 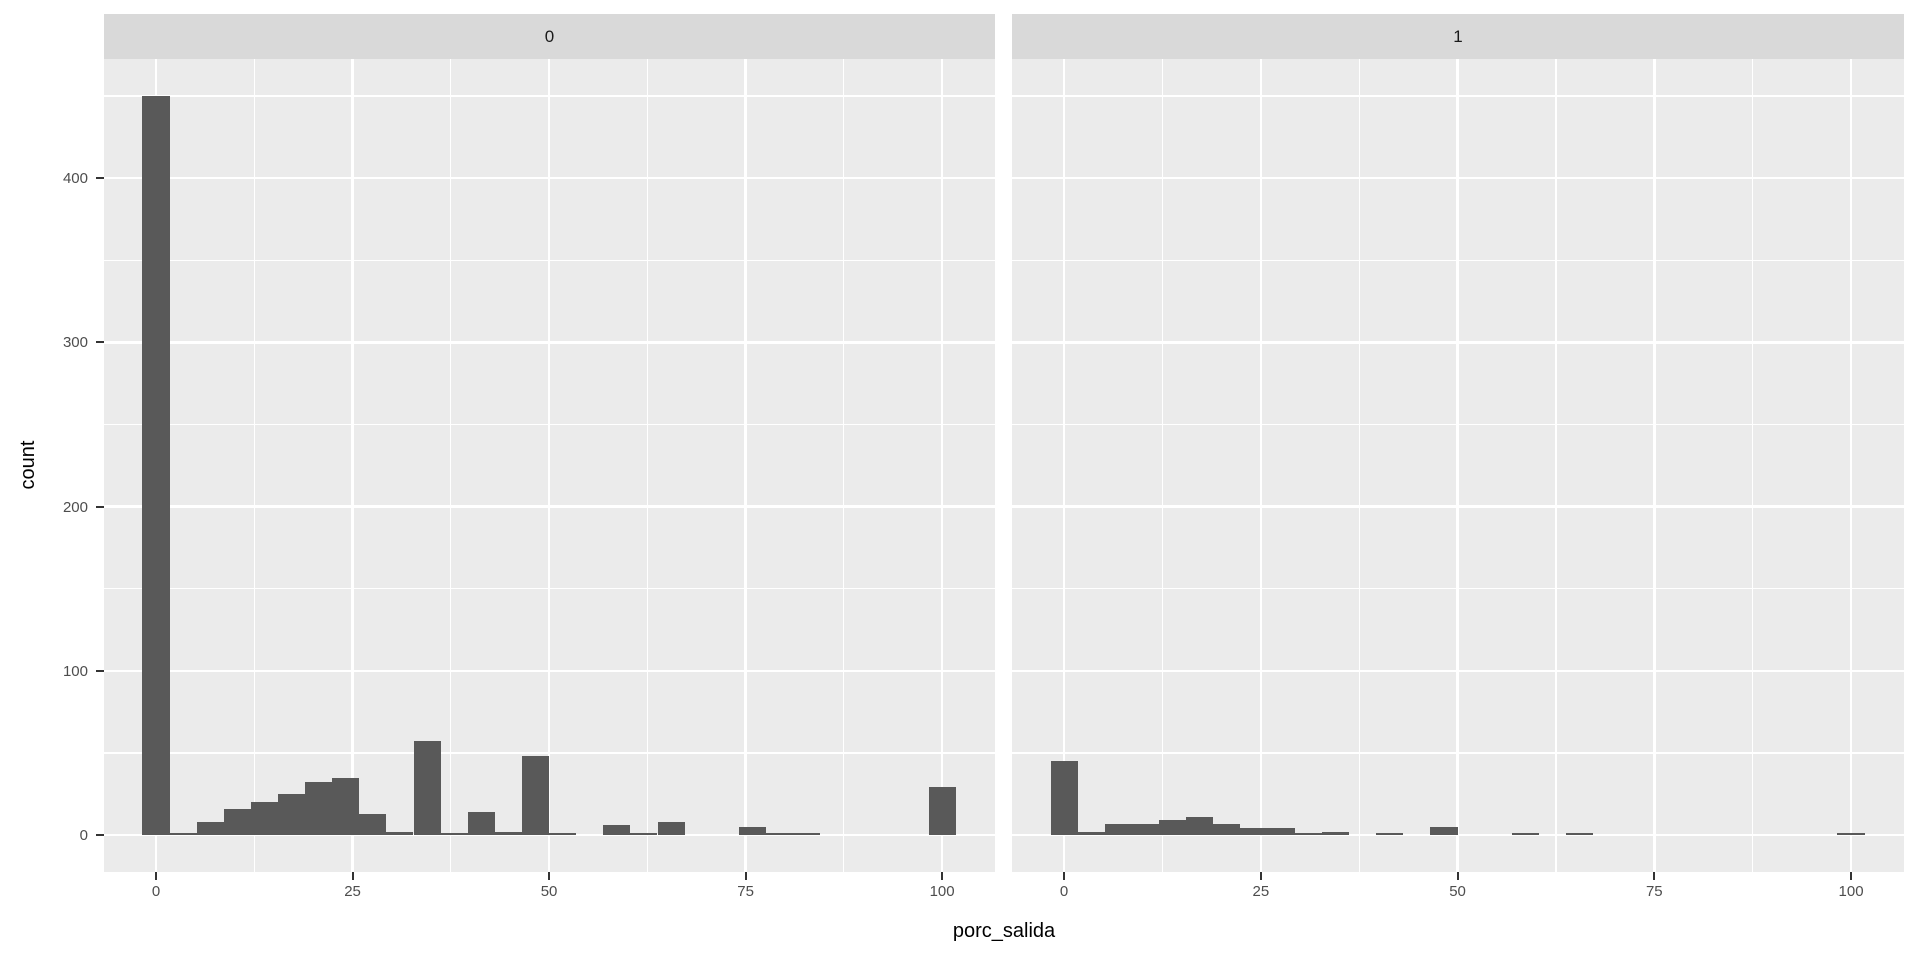 What do you see at coordinates (75, 343) in the screenshot?
I see `y-tick-label: 300` at bounding box center [75, 343].